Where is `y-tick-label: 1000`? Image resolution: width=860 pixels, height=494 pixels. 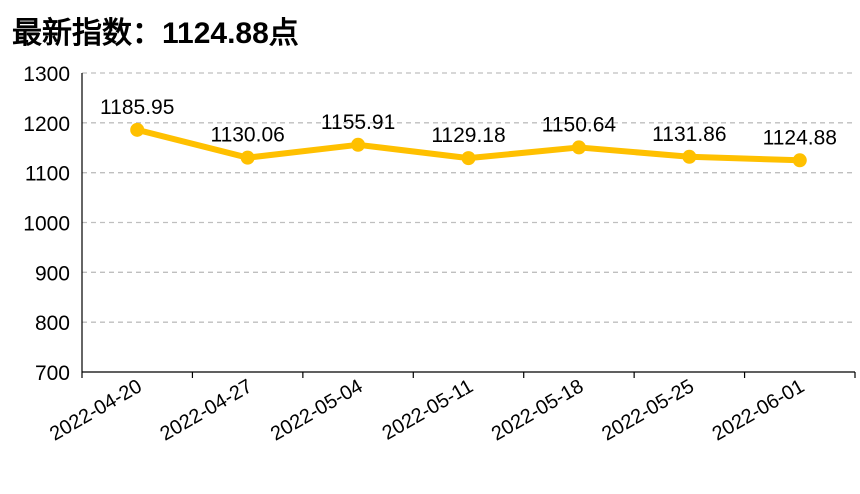 y-tick-label: 1000 is located at coordinates (46, 224).